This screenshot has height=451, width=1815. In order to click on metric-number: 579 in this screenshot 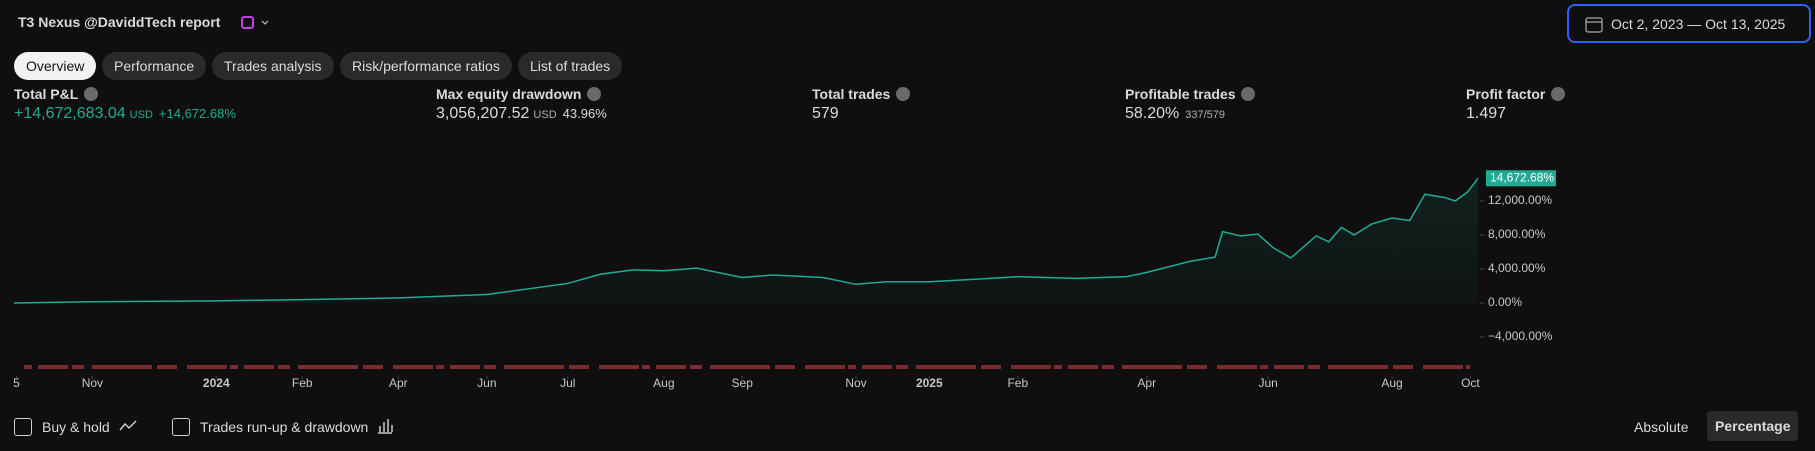, I will do `click(825, 113)`.